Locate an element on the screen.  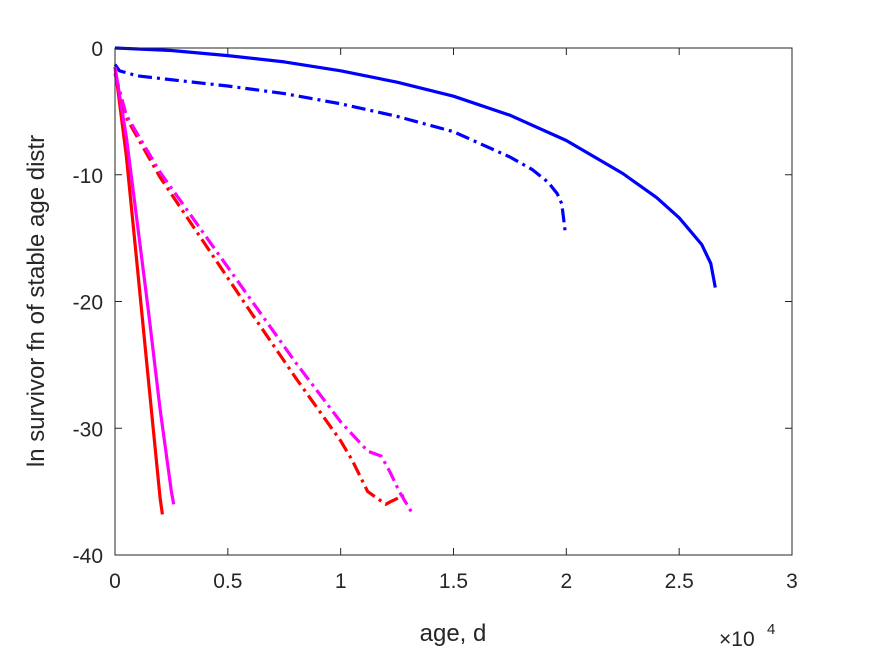
x-tick-label: 1.5 is located at coordinates (453, 581).